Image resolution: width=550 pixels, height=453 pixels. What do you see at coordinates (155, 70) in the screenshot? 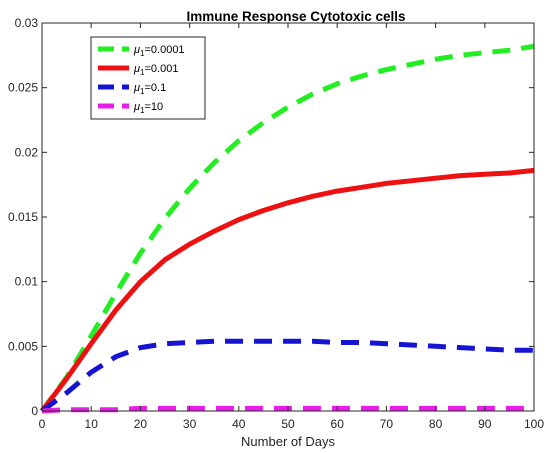
I see `legend-label: μ1=0.001` at bounding box center [155, 70].